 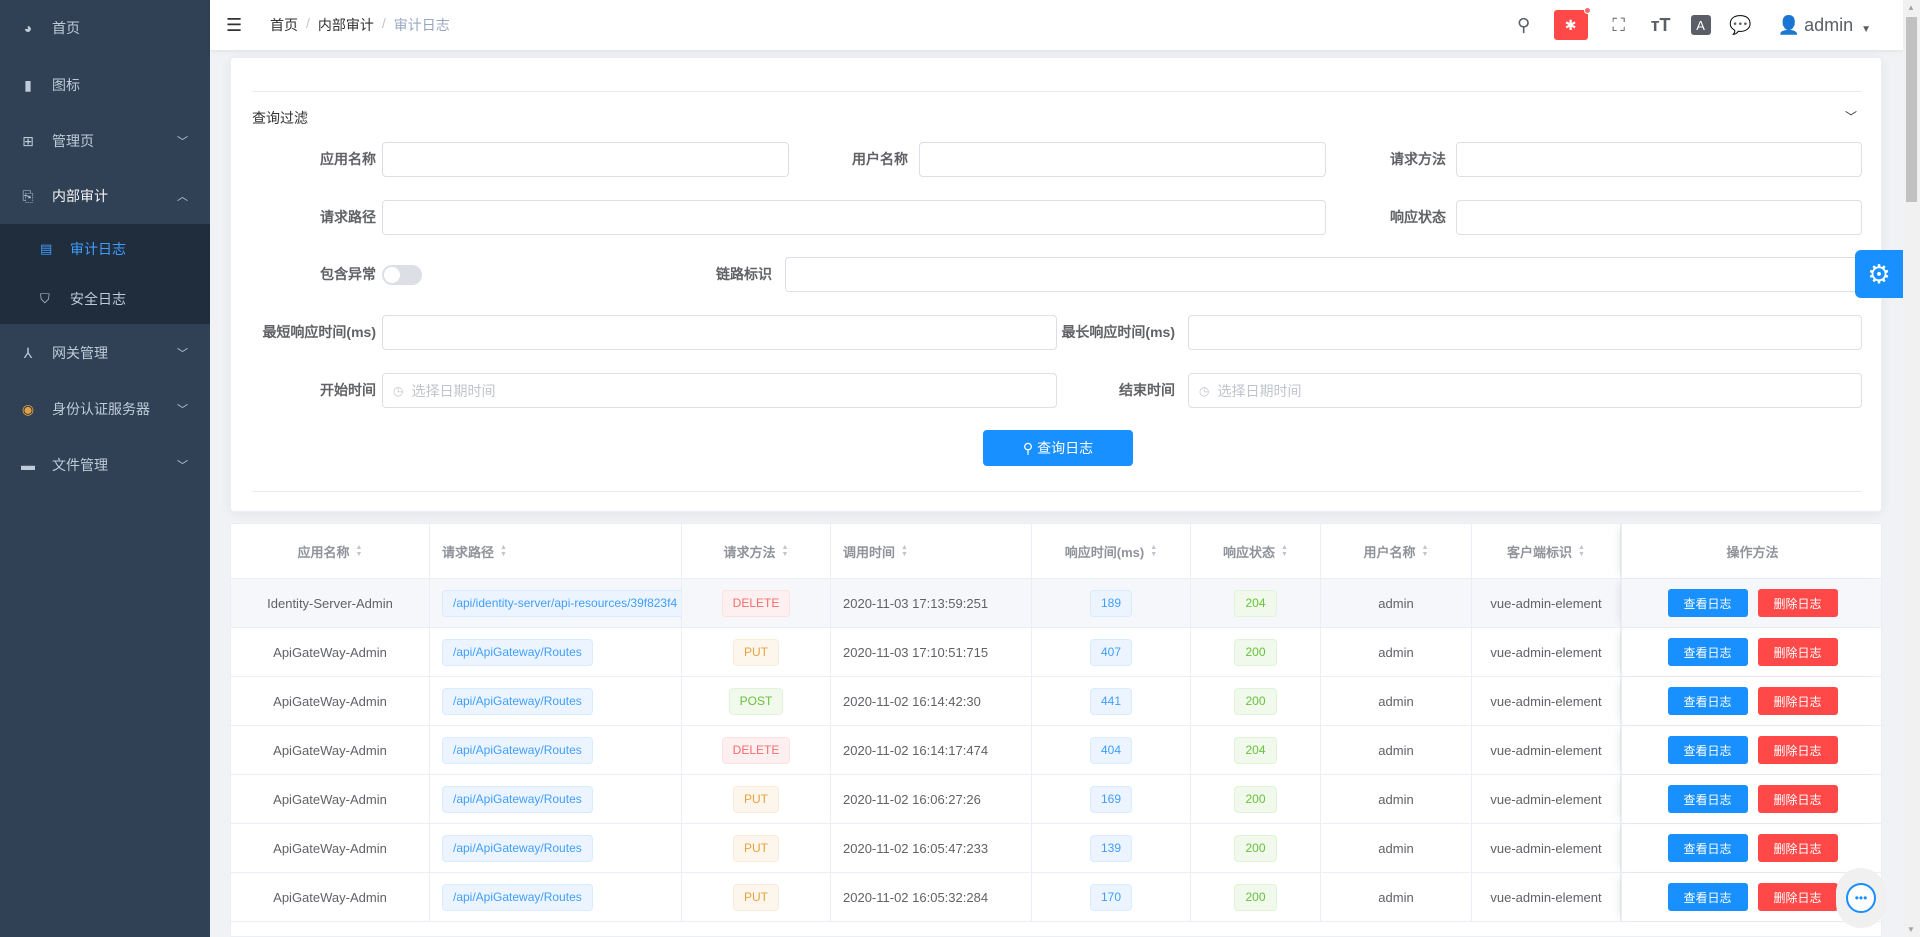 I want to click on sidebar-item-security-log: ⛉ 安全日志, so click(x=105, y=299).